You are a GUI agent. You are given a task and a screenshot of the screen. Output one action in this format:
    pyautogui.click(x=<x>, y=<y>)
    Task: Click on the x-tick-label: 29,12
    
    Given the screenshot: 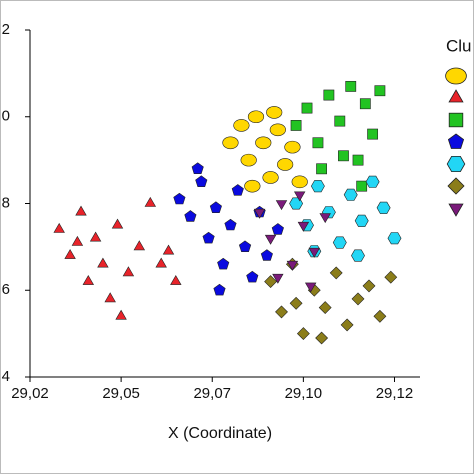 What is the action you would take?
    pyautogui.click(x=395, y=393)
    